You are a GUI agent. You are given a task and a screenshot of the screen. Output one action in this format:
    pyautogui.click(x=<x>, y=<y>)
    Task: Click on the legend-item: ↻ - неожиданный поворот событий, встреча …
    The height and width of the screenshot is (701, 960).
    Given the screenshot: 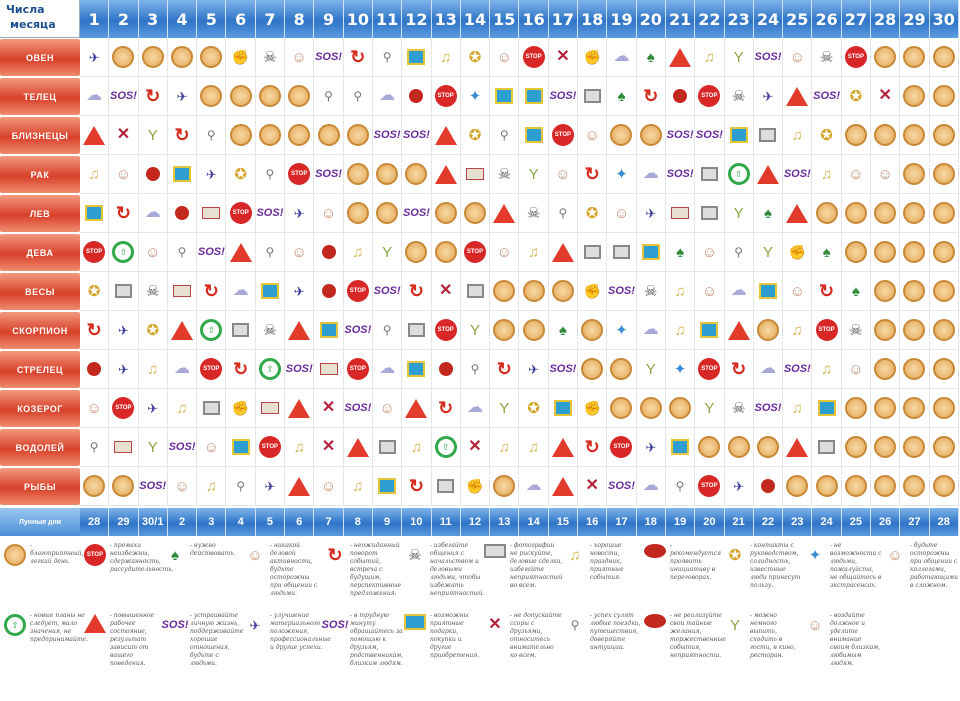 What is the action you would take?
    pyautogui.click(x=363, y=577)
    